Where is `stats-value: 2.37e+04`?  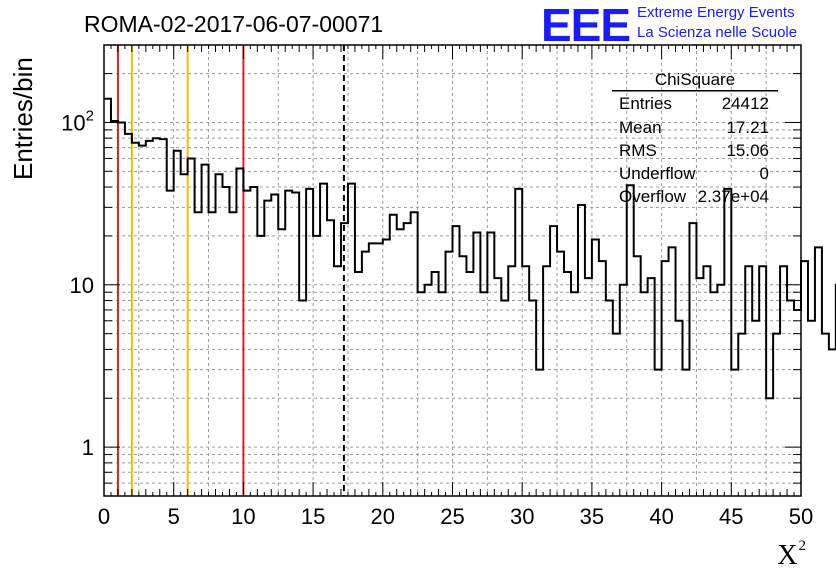 stats-value: 2.37e+04 is located at coordinates (733, 196).